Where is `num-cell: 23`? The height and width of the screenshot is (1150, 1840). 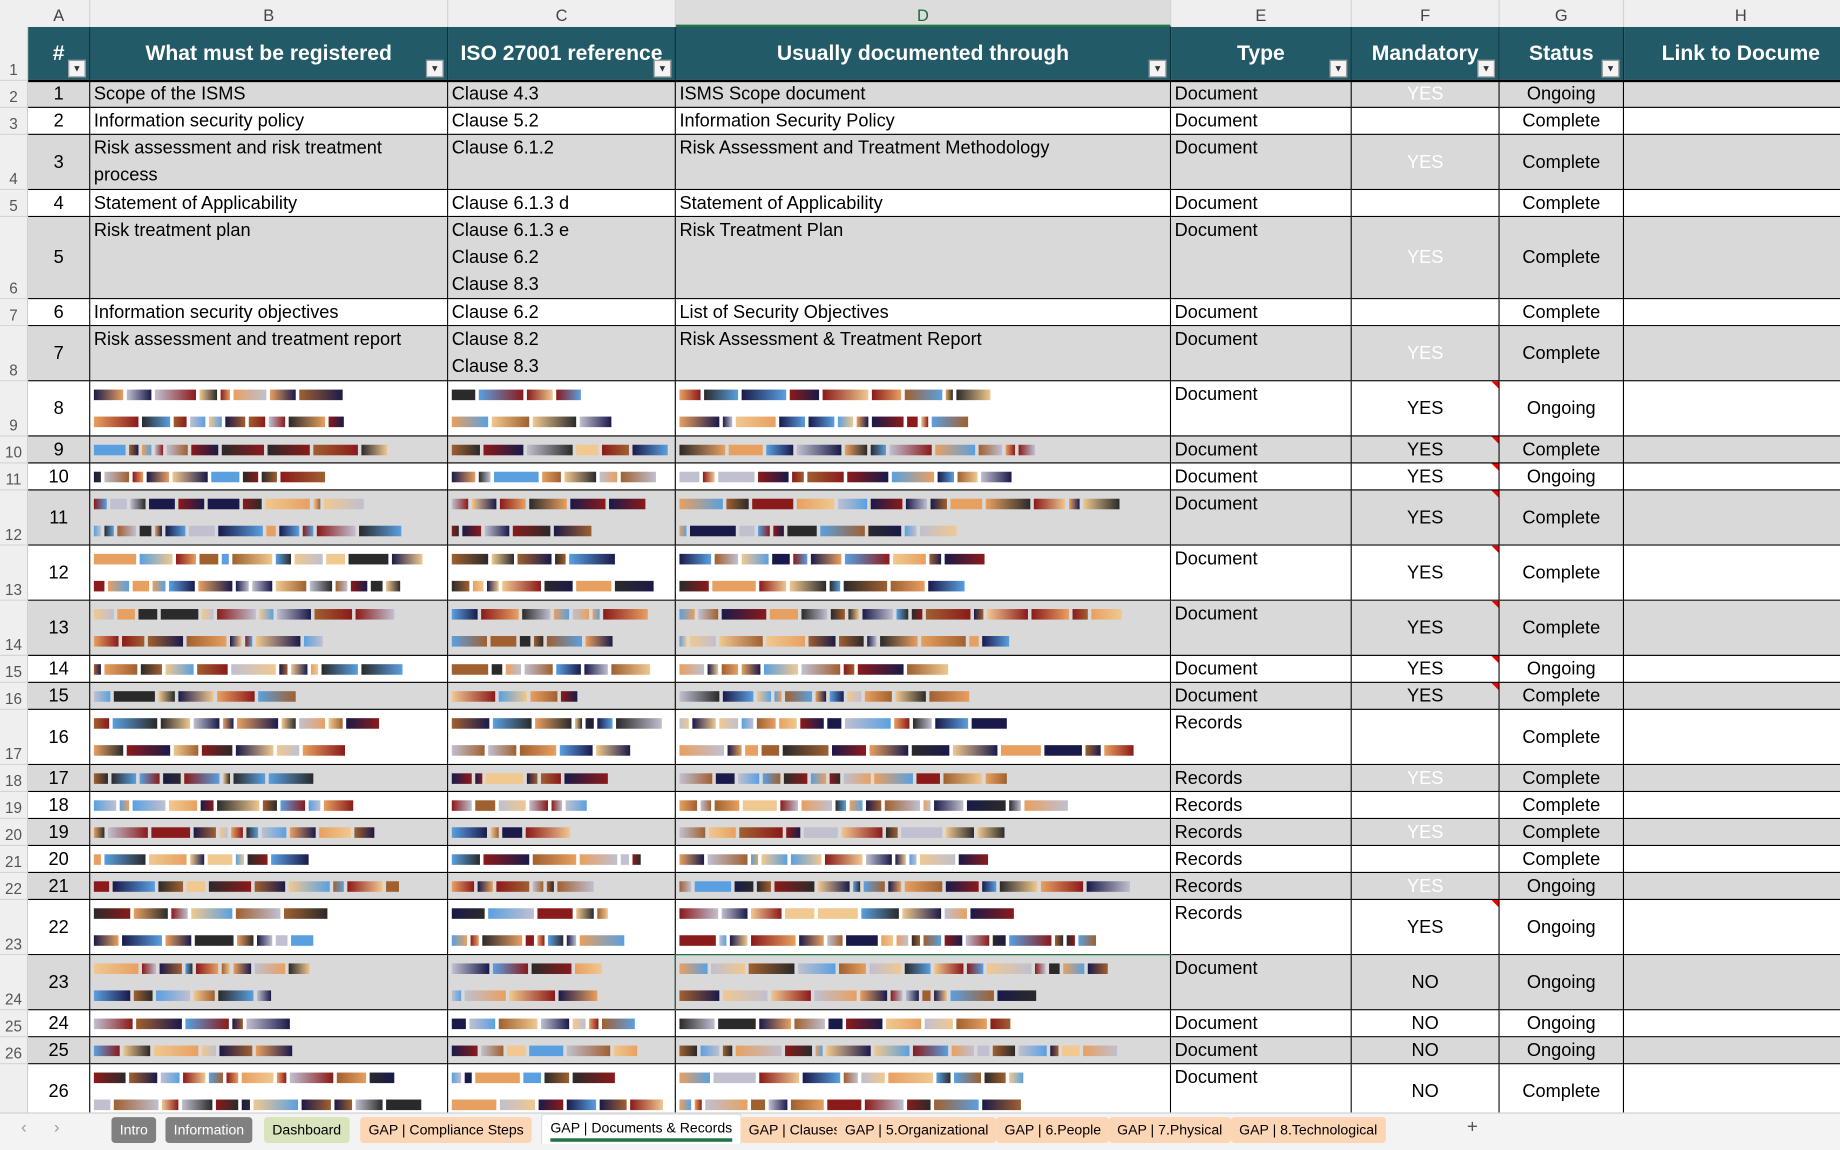 num-cell: 23 is located at coordinates (59, 983).